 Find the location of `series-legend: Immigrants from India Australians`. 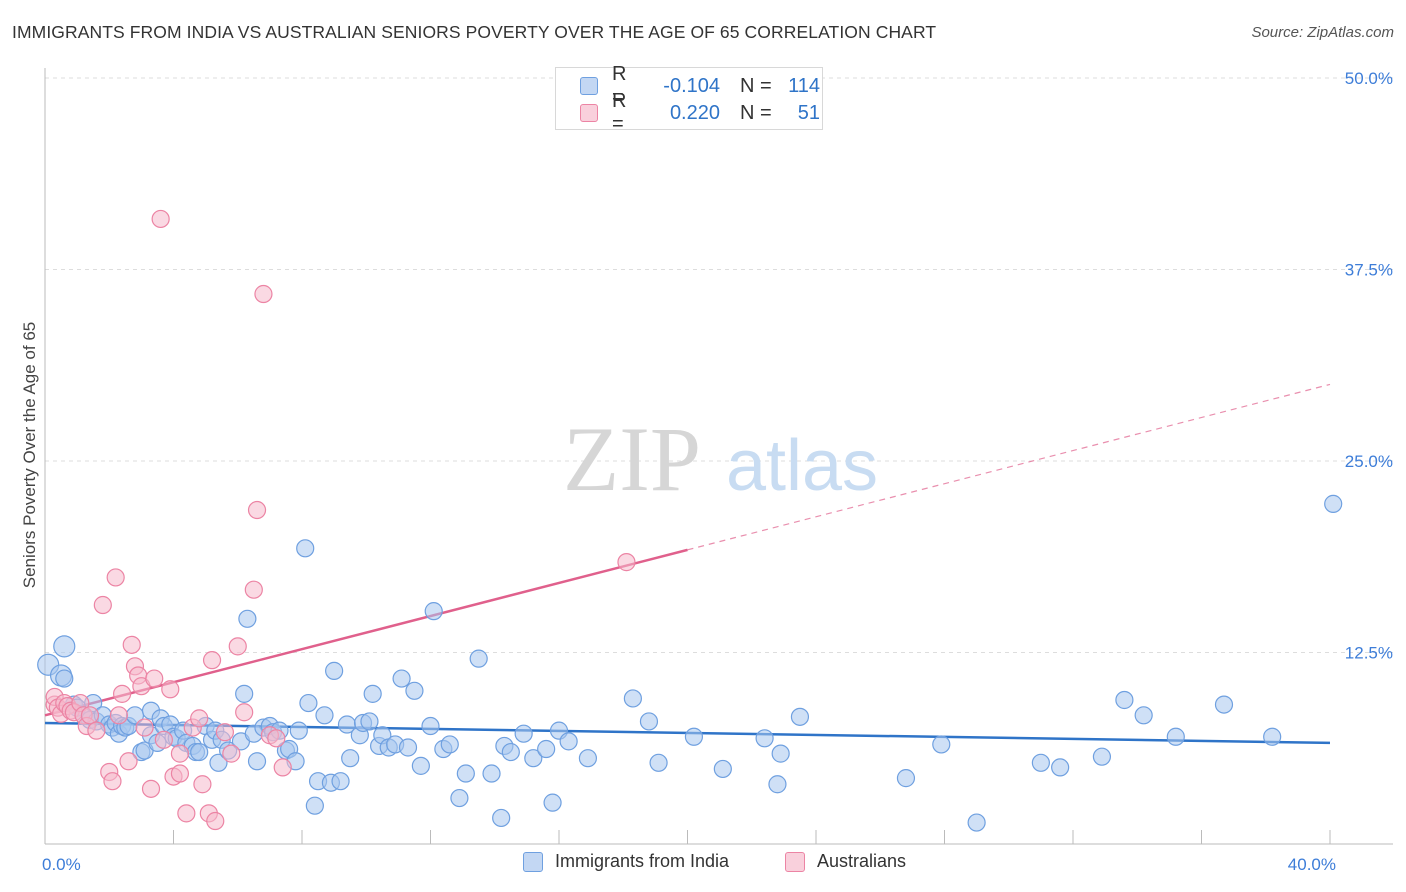

series-legend: Immigrants from India Australians is located at coordinates (703, 865).